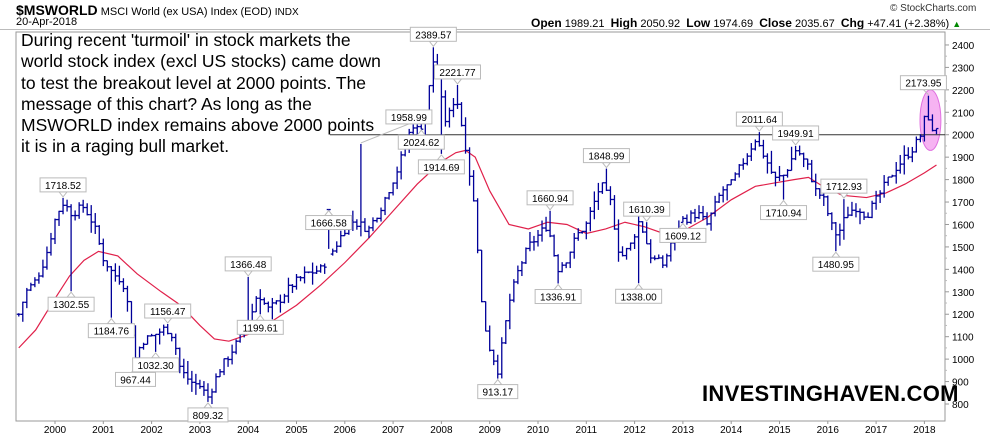  What do you see at coordinates (698, 23) in the screenshot?
I see `low-label: Low` at bounding box center [698, 23].